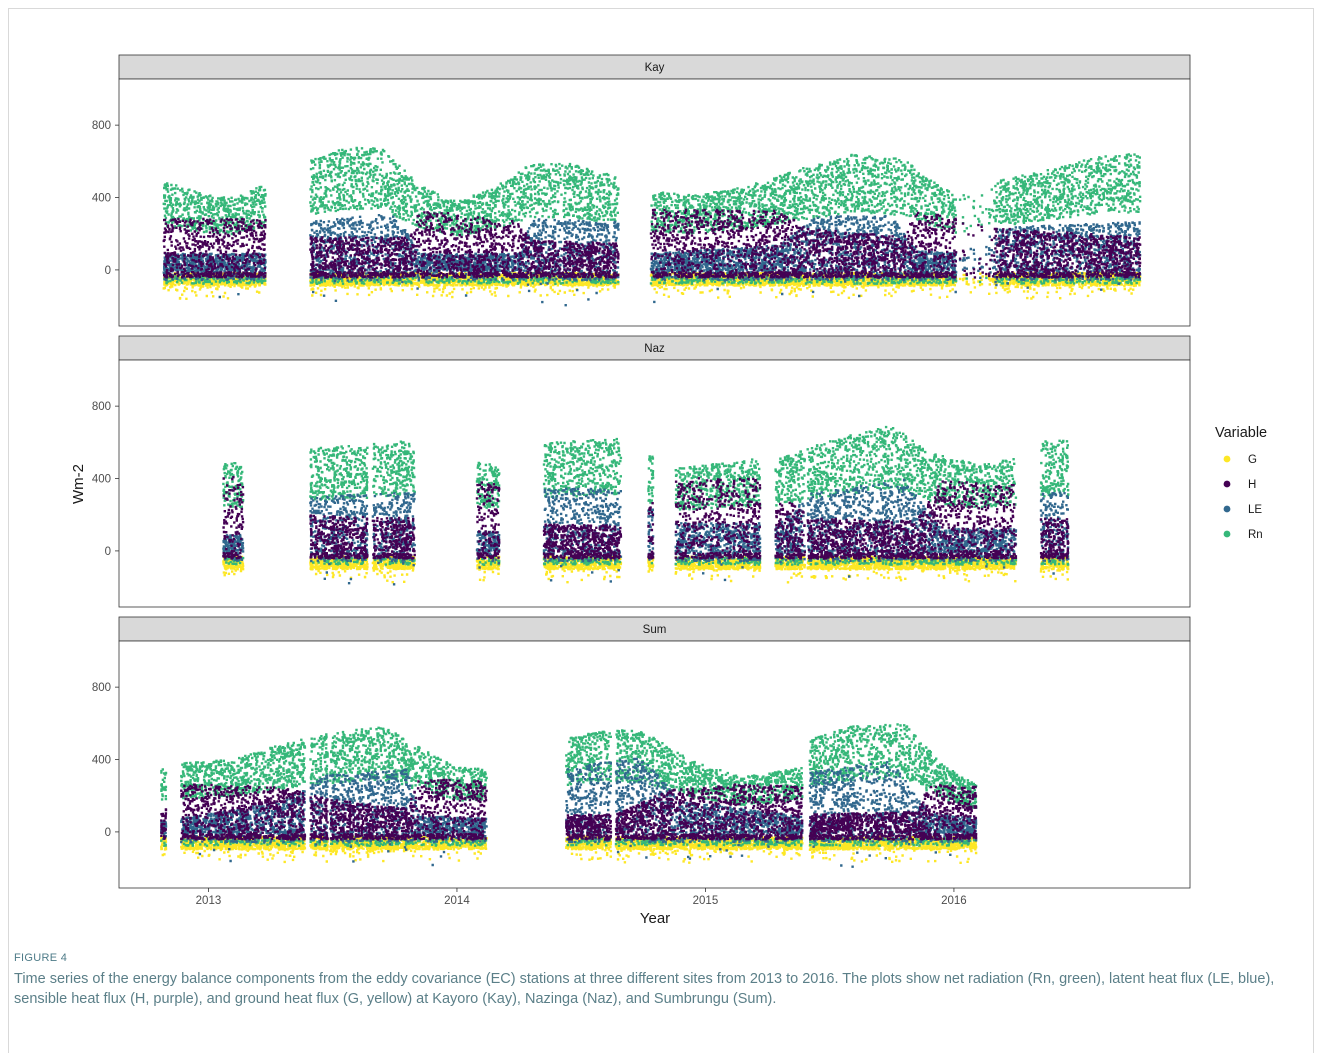 The height and width of the screenshot is (1061, 1322). Describe the element at coordinates (41, 958) in the screenshot. I see `figure-label: FIGURE 4` at that location.